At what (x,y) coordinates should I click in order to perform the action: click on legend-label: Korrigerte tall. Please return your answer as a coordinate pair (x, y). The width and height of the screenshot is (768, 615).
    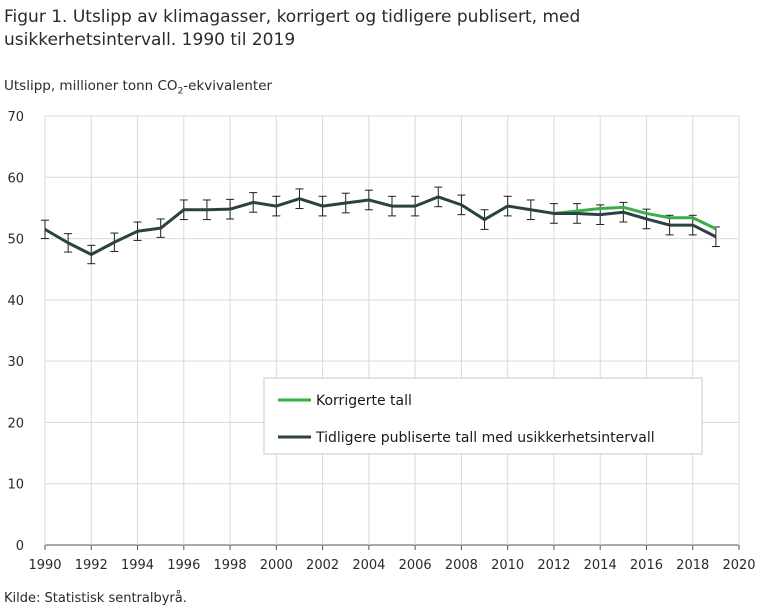
    Looking at the image, I should click on (364, 401).